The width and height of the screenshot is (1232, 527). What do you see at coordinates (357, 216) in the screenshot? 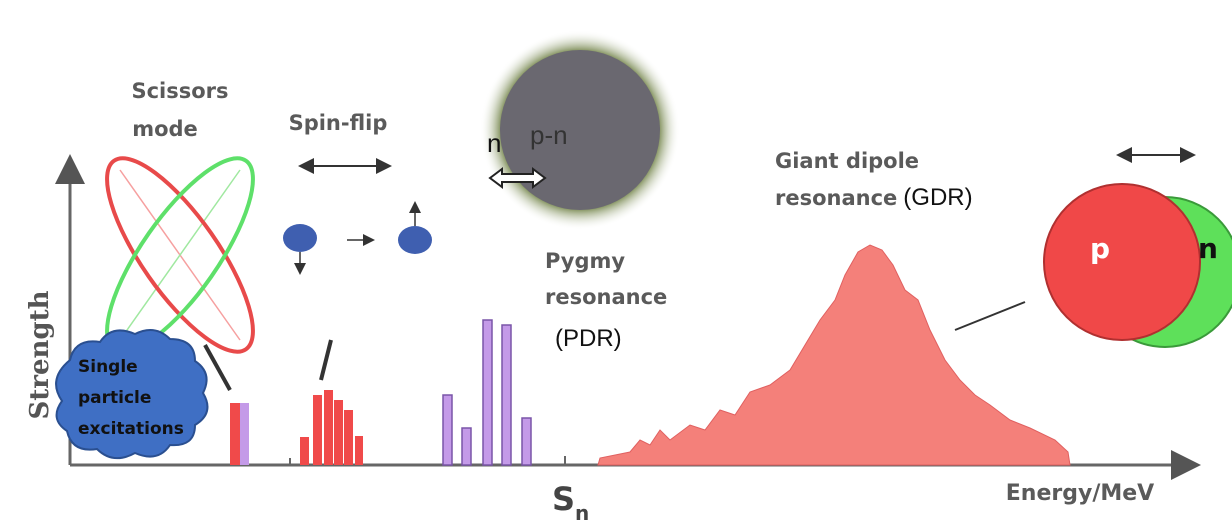
I see `spin-flip-icons` at bounding box center [357, 216].